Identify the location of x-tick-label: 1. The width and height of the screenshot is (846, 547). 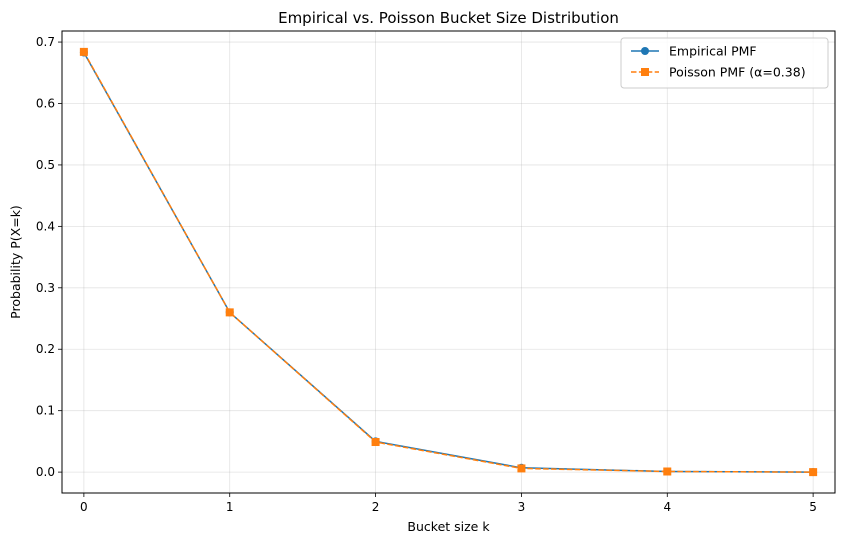
(230, 507).